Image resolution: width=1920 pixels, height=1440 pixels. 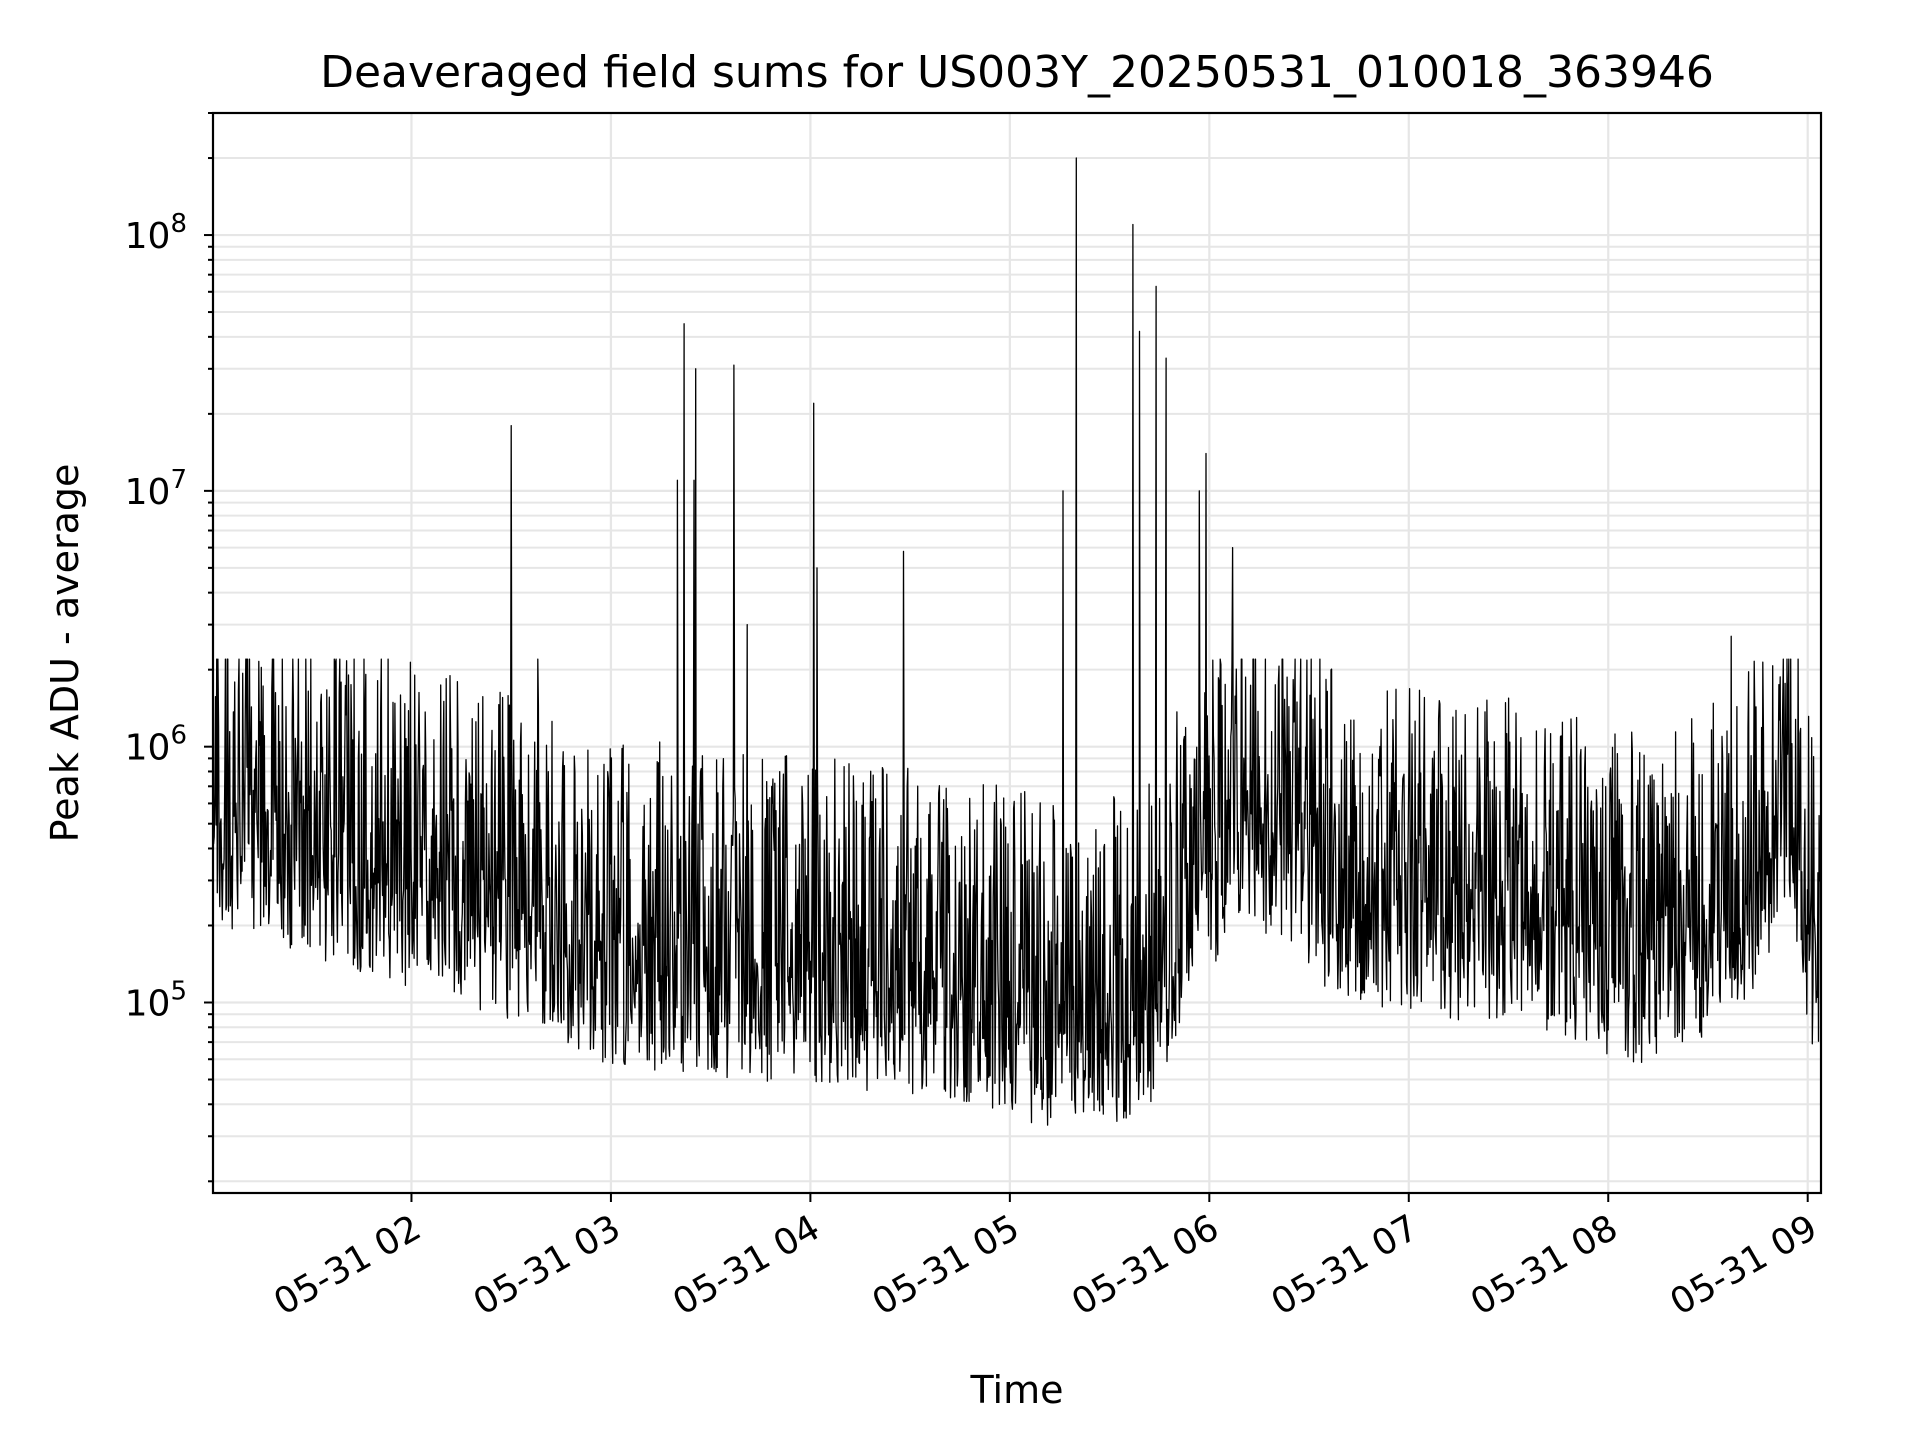 What do you see at coordinates (1017, 1390) in the screenshot?
I see `x-axis-label: Time` at bounding box center [1017, 1390].